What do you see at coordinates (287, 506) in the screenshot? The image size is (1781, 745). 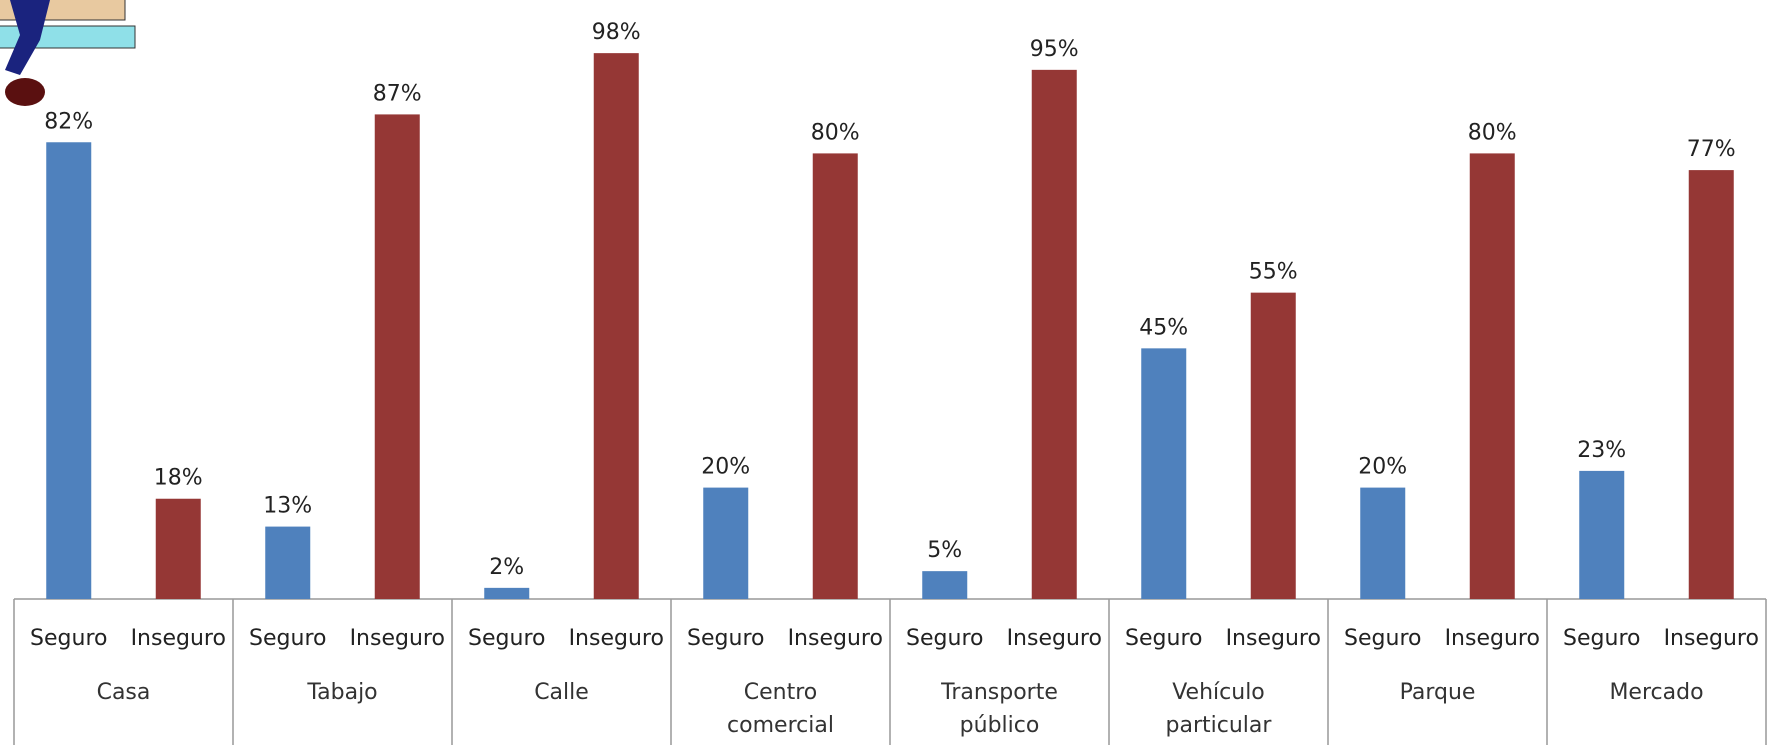 I see `data-label: 13%` at bounding box center [287, 506].